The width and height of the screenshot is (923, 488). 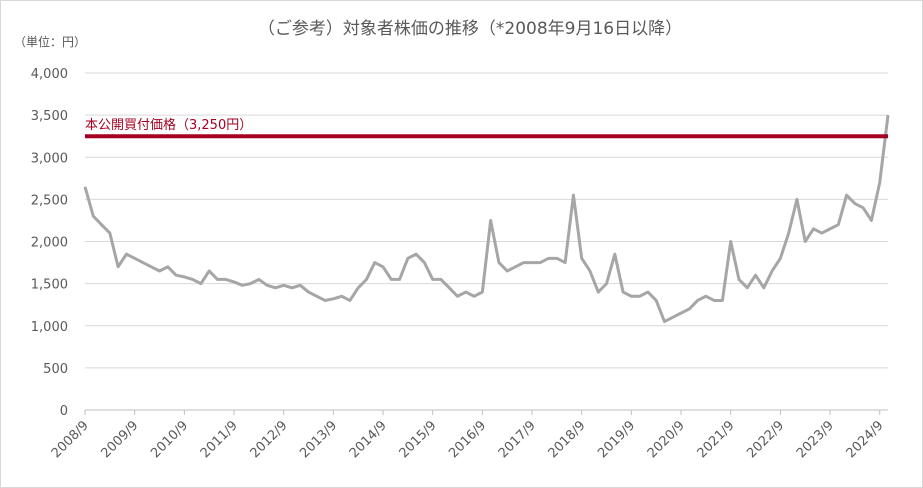 What do you see at coordinates (49, 200) in the screenshot?
I see `y-tick-label: 2,500` at bounding box center [49, 200].